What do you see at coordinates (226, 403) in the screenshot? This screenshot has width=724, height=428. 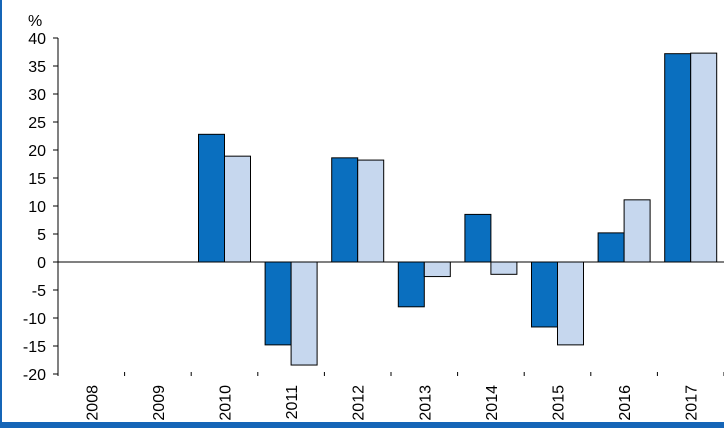 I see `x-tick-label: 2010` at bounding box center [226, 403].